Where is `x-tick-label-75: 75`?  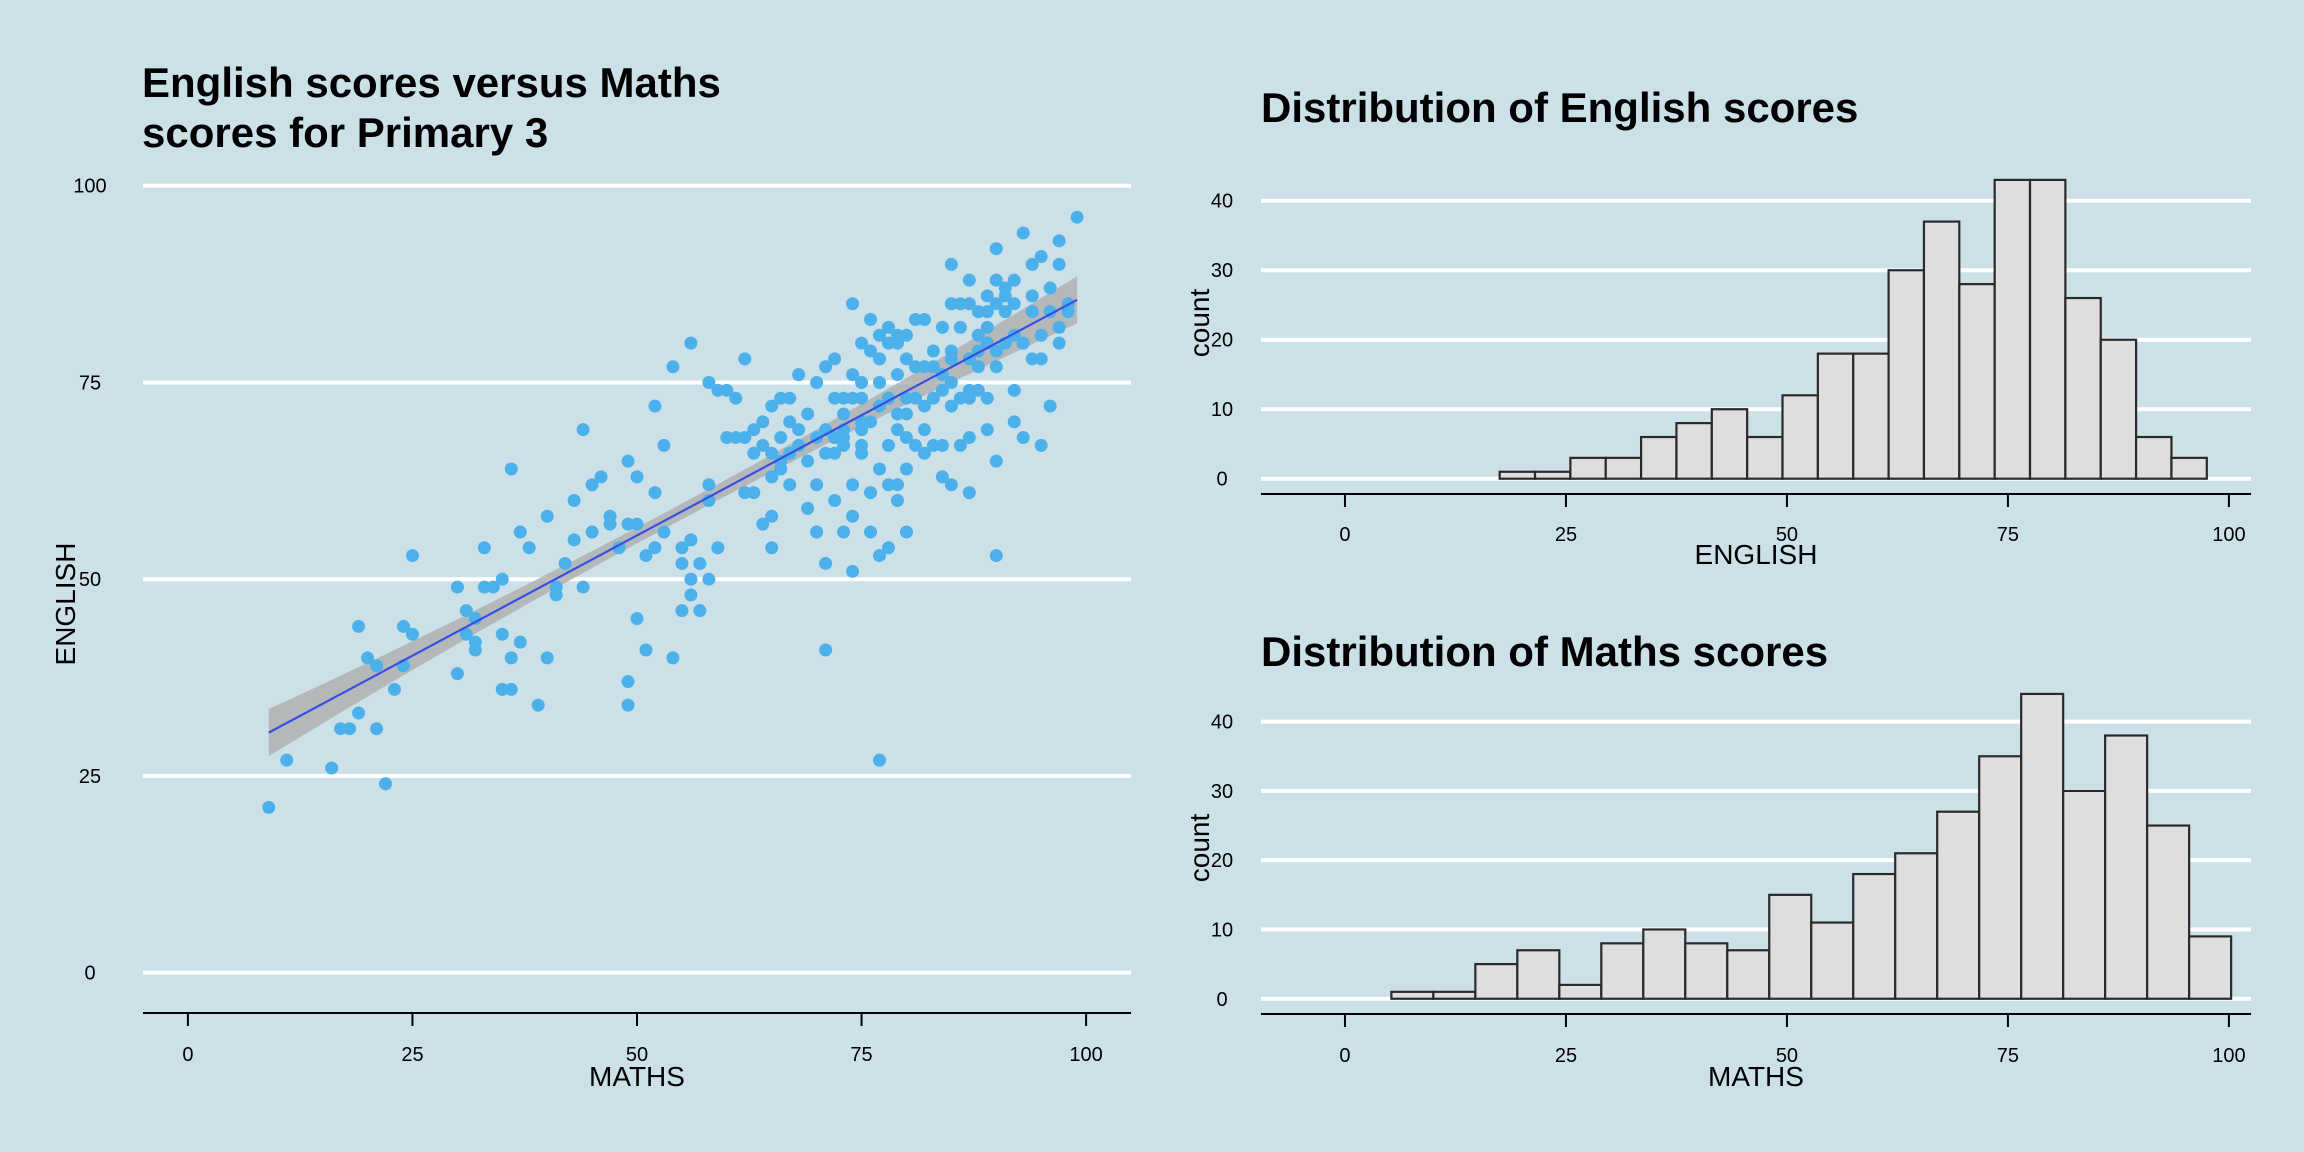
x-tick-label-75: 75 is located at coordinates (861, 1055).